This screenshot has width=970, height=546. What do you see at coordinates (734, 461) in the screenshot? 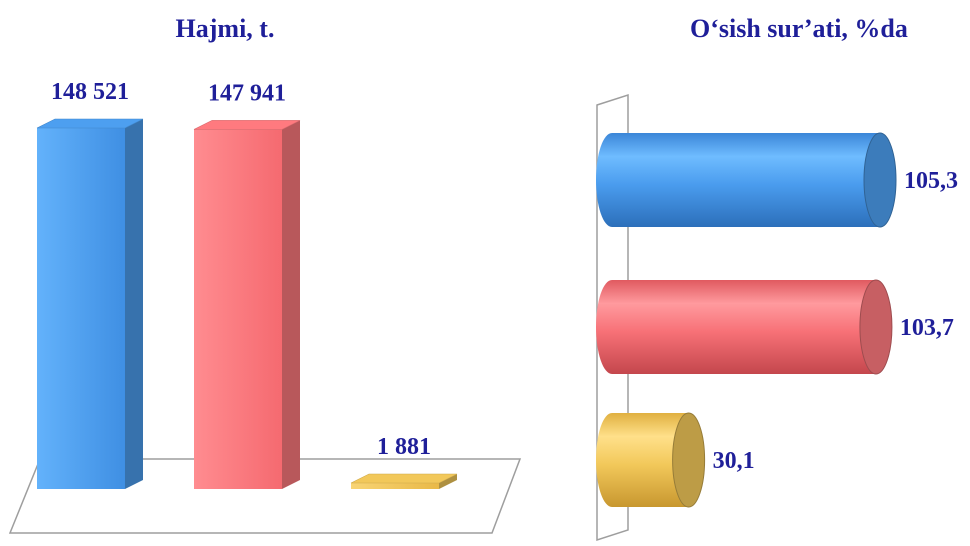
I see `growth-value-label: 30,1` at bounding box center [734, 461].